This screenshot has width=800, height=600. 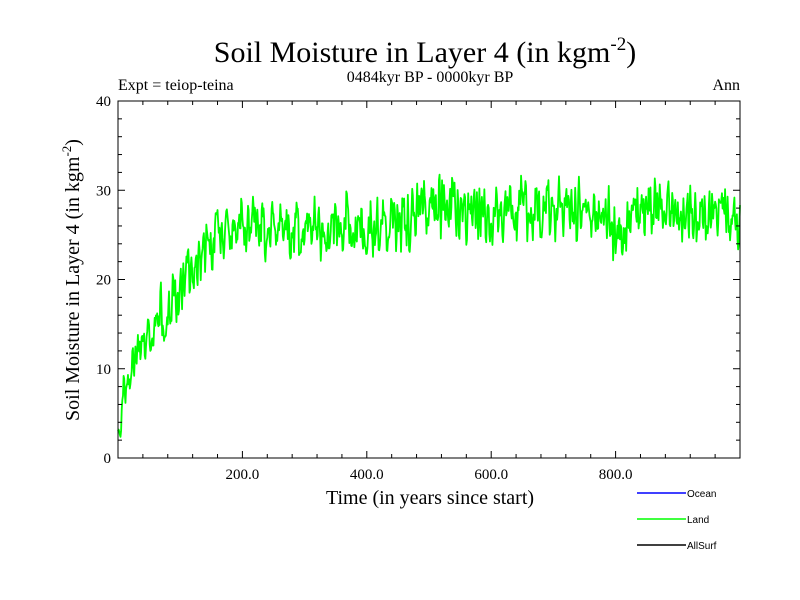 What do you see at coordinates (103, 102) in the screenshot?
I see `y-tick-label: 40` at bounding box center [103, 102].